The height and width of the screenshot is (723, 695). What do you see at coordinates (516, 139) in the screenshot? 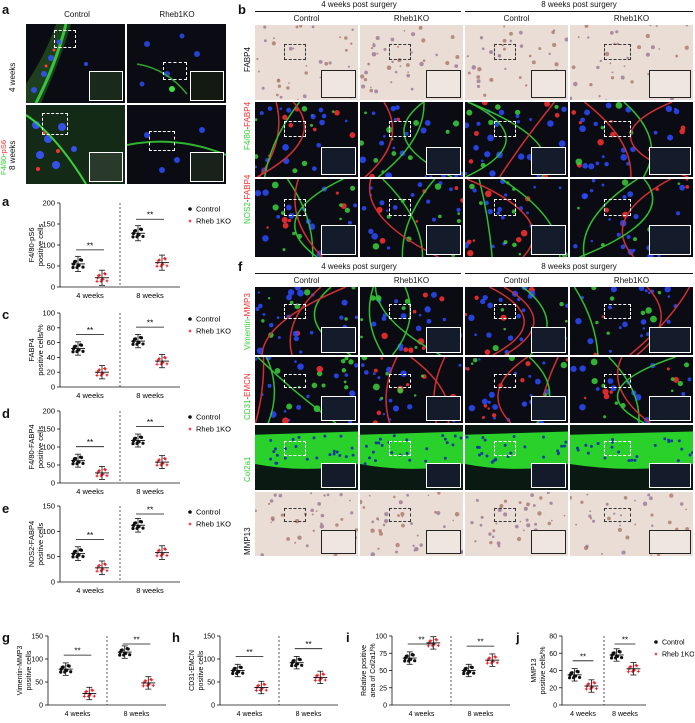
I see `panel-b-image-r2-c3` at bounding box center [516, 139].